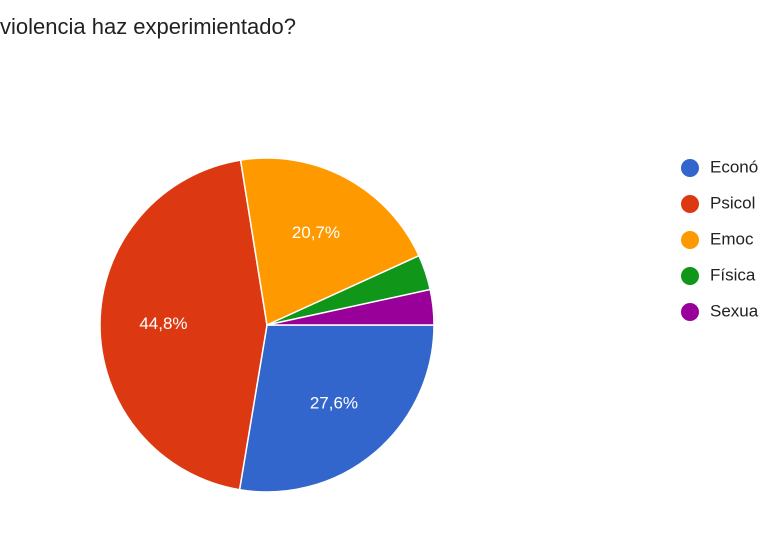 This screenshot has width=770, height=550. I want to click on legend-label: Emoc, so click(732, 238).